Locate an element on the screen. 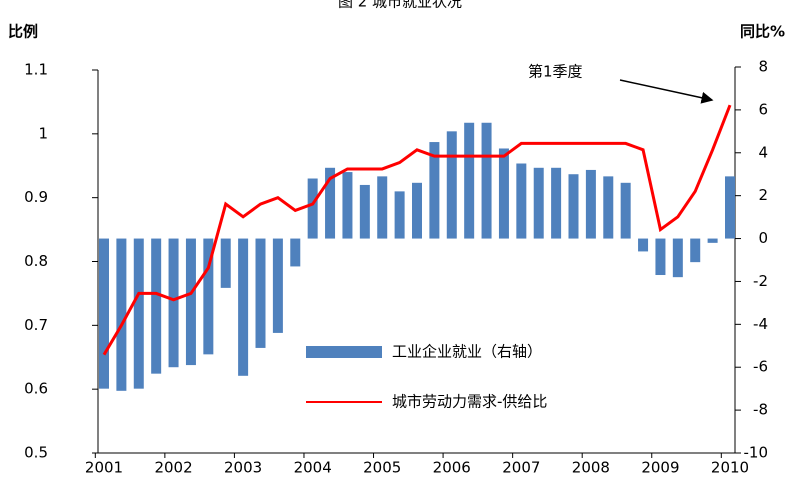 The image size is (802, 504). legend-label: 工业企业就业（右轴） is located at coordinates (467, 352).